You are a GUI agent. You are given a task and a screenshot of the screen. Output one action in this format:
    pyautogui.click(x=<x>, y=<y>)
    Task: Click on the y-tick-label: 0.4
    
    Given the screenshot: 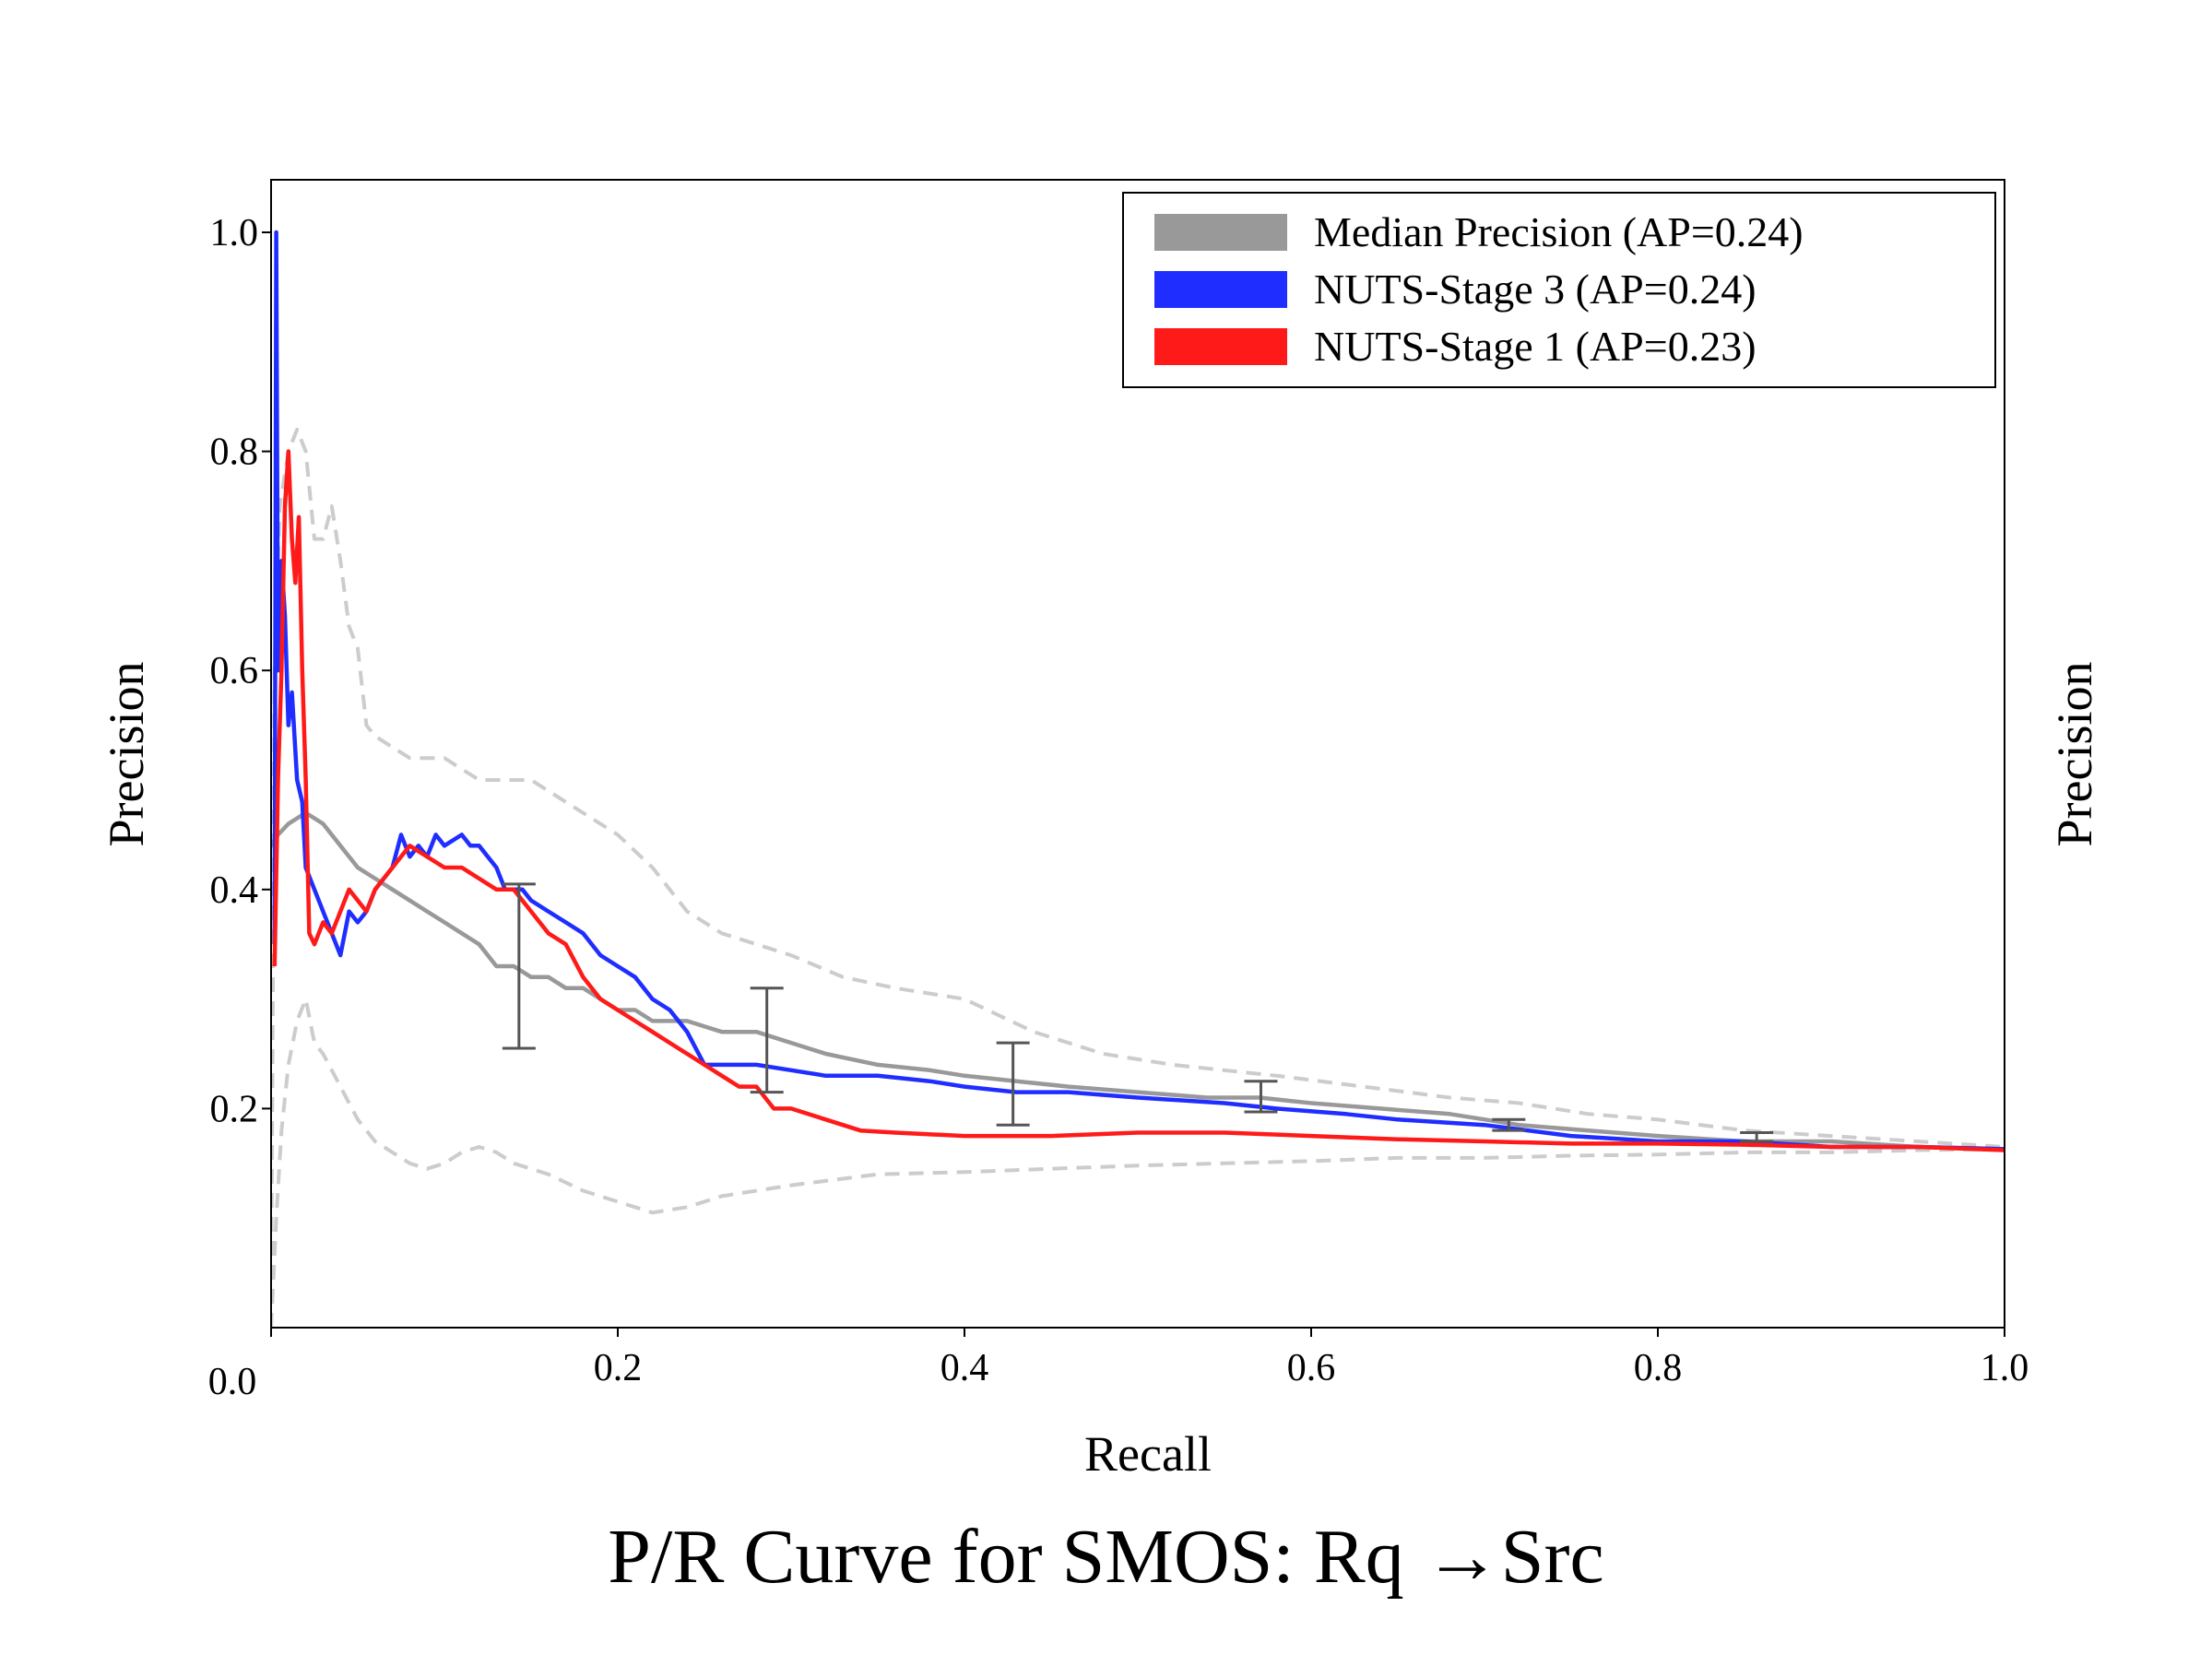 What is the action you would take?
    pyautogui.click(x=235, y=890)
    